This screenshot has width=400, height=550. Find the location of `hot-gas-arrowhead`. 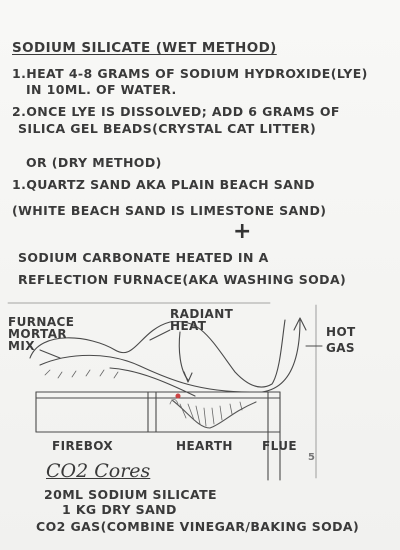

hot-gas-arrowhead is located at coordinates (300, 324).